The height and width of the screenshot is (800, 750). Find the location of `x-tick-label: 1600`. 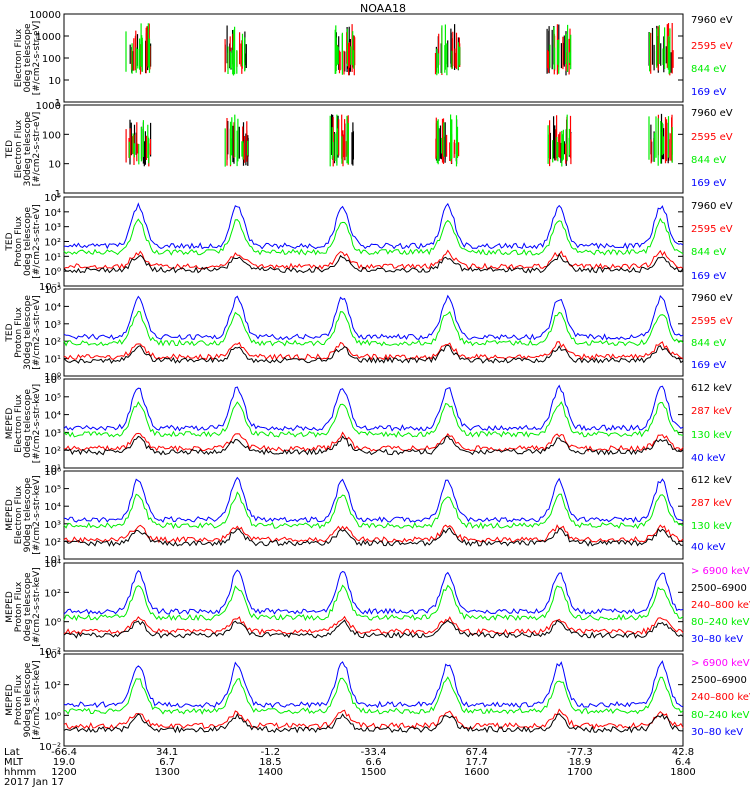

x-tick-label: 1600 is located at coordinates (476, 772).